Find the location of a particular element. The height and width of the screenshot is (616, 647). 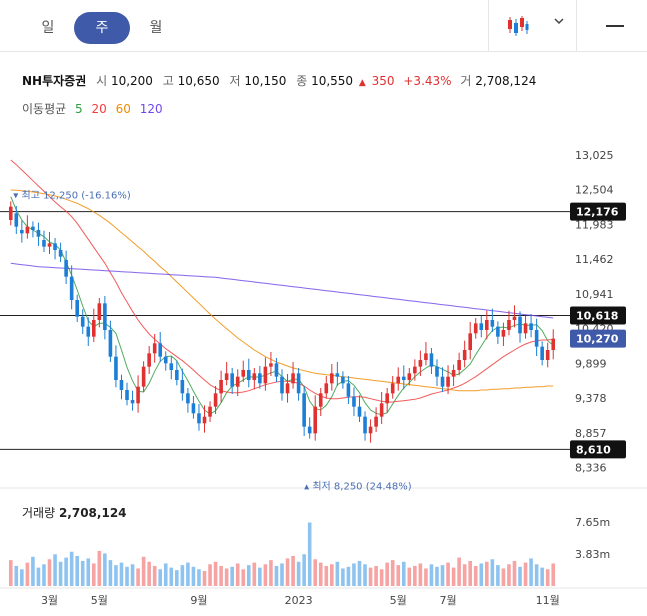

tab-daily: 일 is located at coordinates (48, 28).